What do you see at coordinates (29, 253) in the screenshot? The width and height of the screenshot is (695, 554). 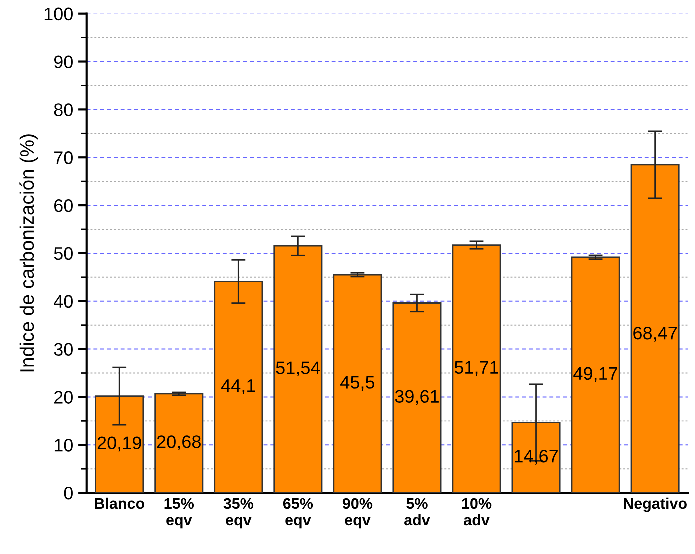 I see `y-axis-title: Indice de carbonización (%)` at bounding box center [29, 253].